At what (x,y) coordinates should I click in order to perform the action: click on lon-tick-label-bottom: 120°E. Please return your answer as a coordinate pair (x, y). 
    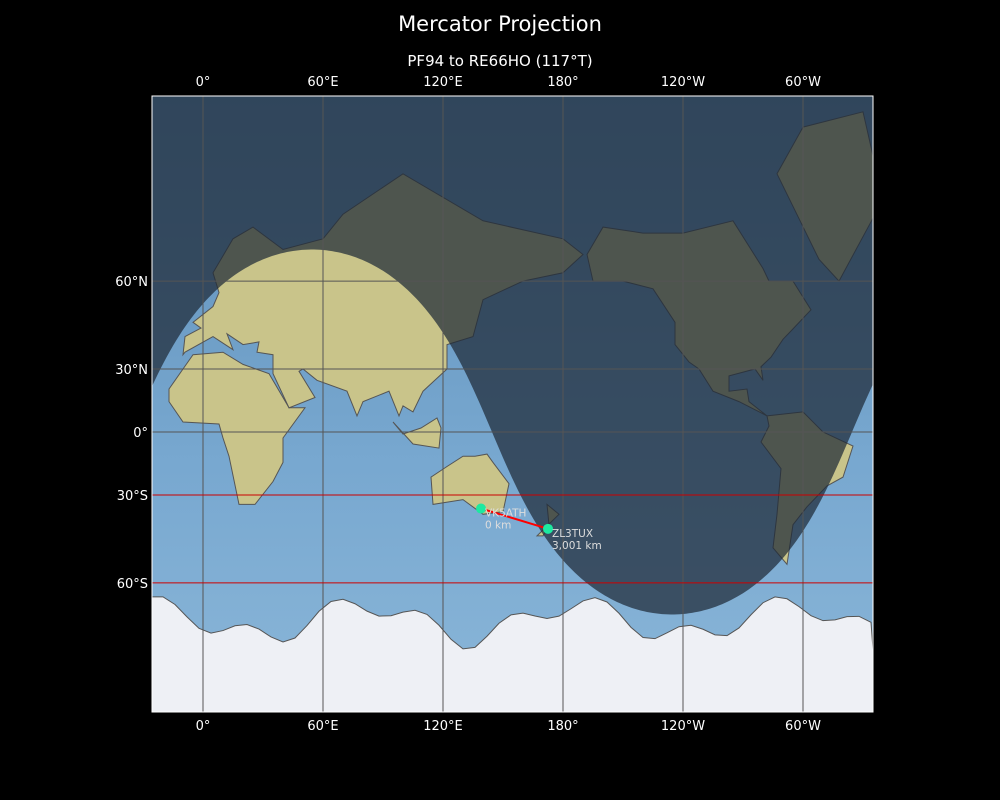
    Looking at the image, I should click on (443, 726).